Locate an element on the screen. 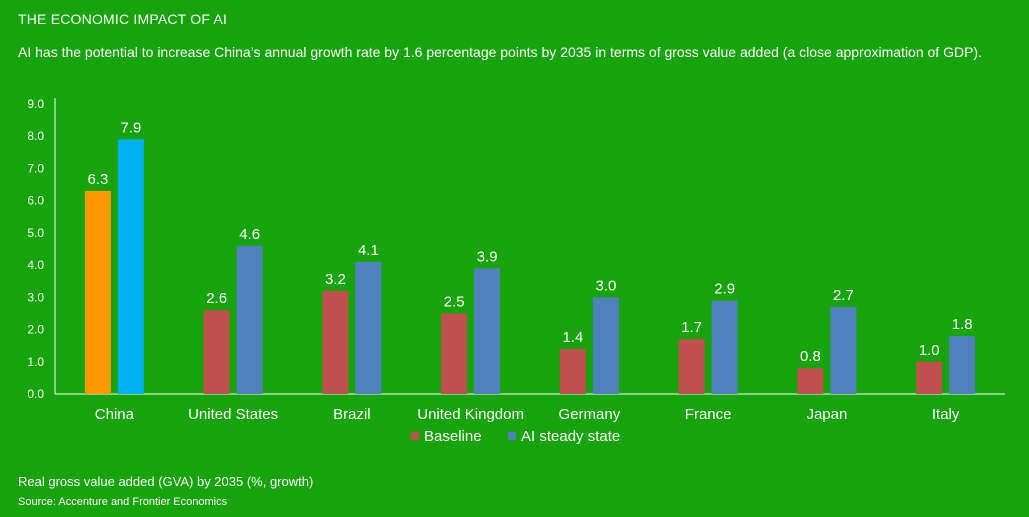 This screenshot has height=517, width=1029. x-tick-label: United Kingdom is located at coordinates (470, 414).